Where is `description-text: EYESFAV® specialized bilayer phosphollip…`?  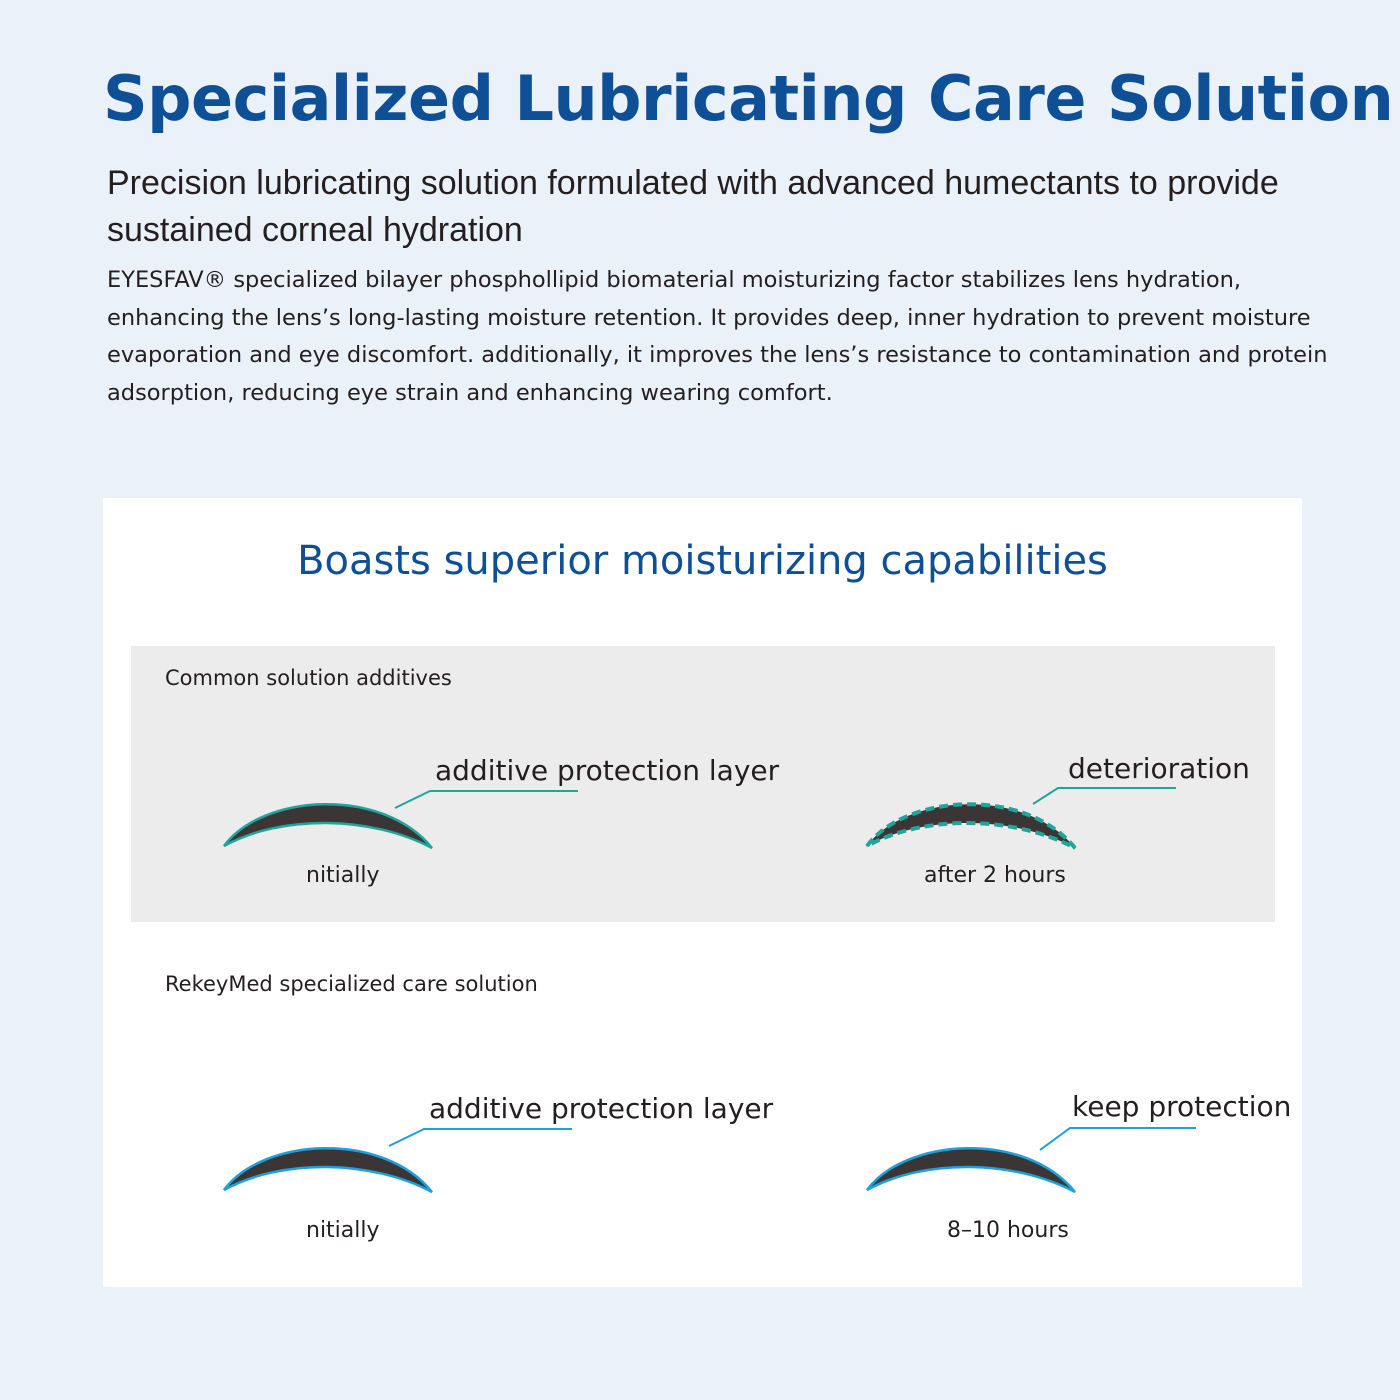
description-text: EYESFAV® specialized bilayer phosphollip… is located at coordinates (717, 336).